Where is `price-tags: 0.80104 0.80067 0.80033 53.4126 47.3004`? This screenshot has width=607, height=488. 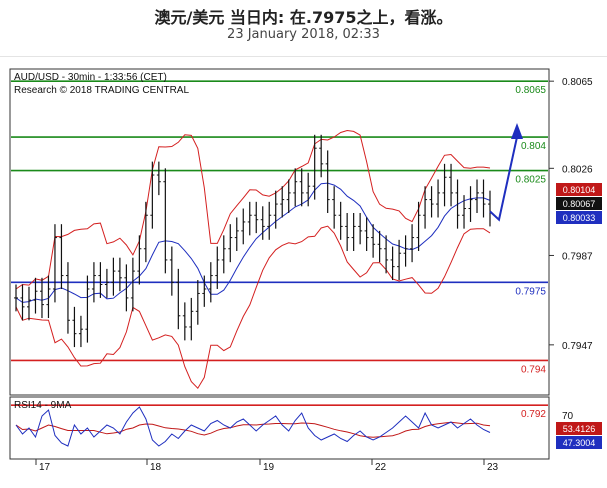
price-tags: 0.80104 0.80067 0.80033 53.4126 47.3004 is located at coordinates (579, 316).